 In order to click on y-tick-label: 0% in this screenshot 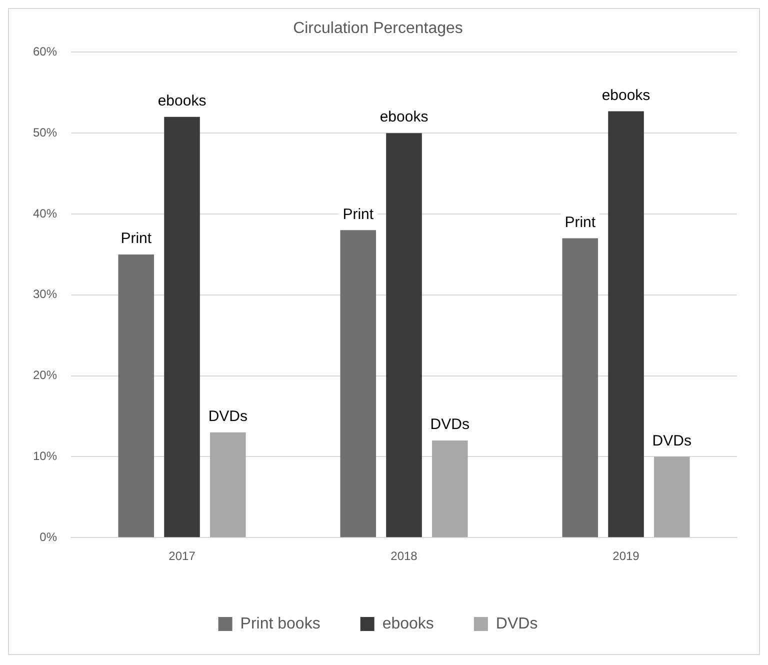, I will do `click(49, 537)`.